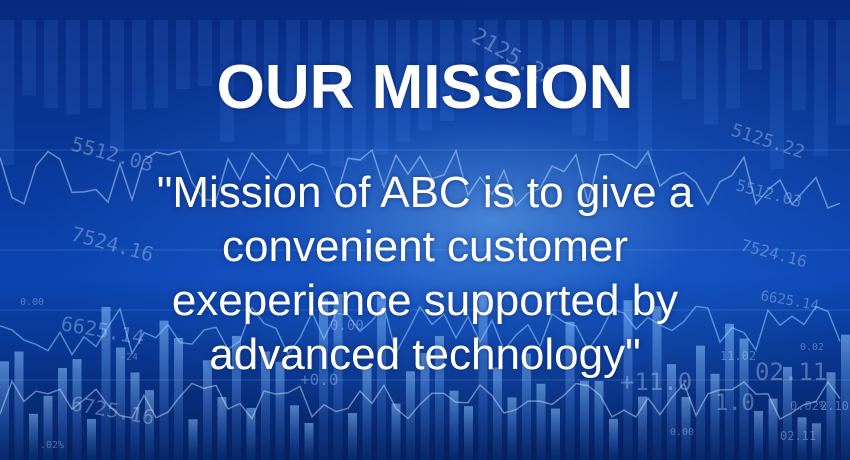 Image resolution: width=850 pixels, height=460 pixels. Describe the element at coordinates (735, 403) in the screenshot. I see `ticker-number: 1.0` at that location.